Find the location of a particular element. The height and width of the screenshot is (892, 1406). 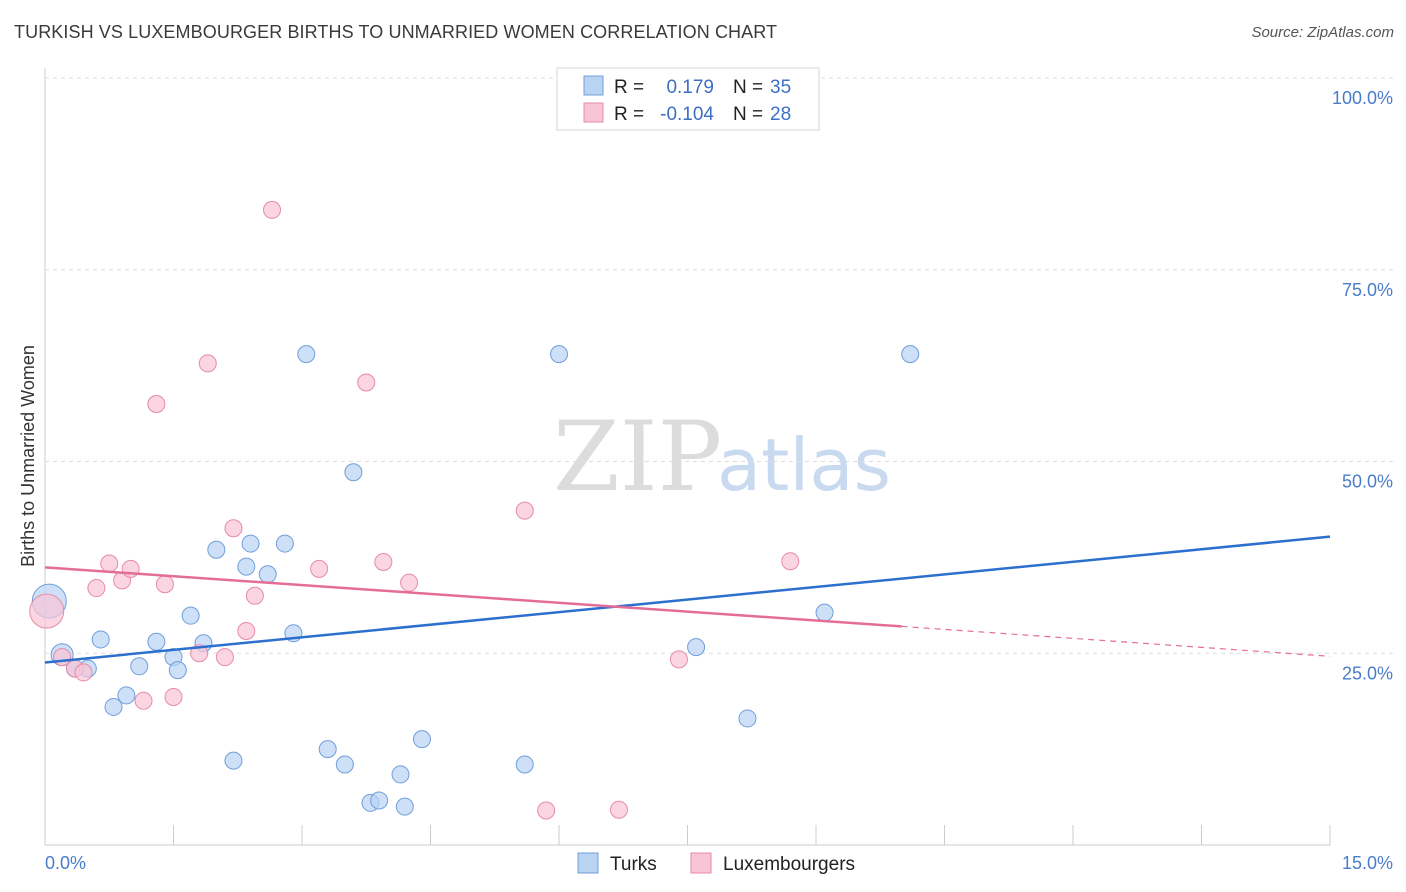

y-tick-label: 75.0% is located at coordinates (1367, 290).